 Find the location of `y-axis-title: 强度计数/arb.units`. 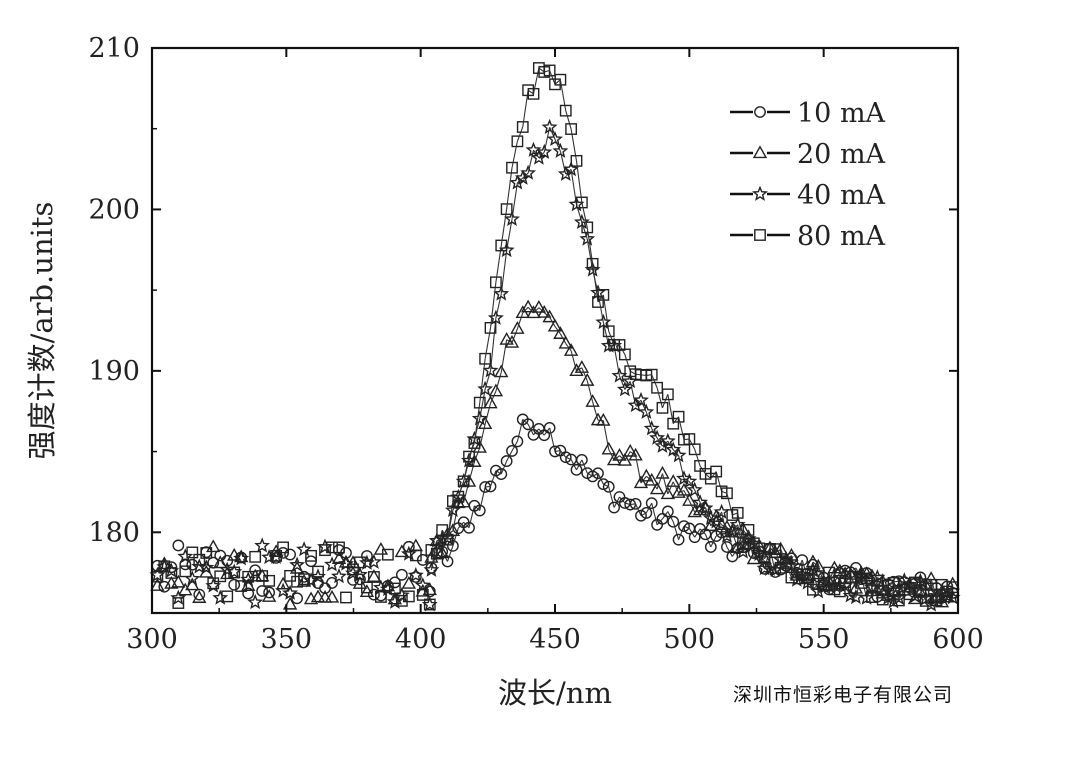

y-axis-title: 强度计数/arb.units is located at coordinates (42, 331).